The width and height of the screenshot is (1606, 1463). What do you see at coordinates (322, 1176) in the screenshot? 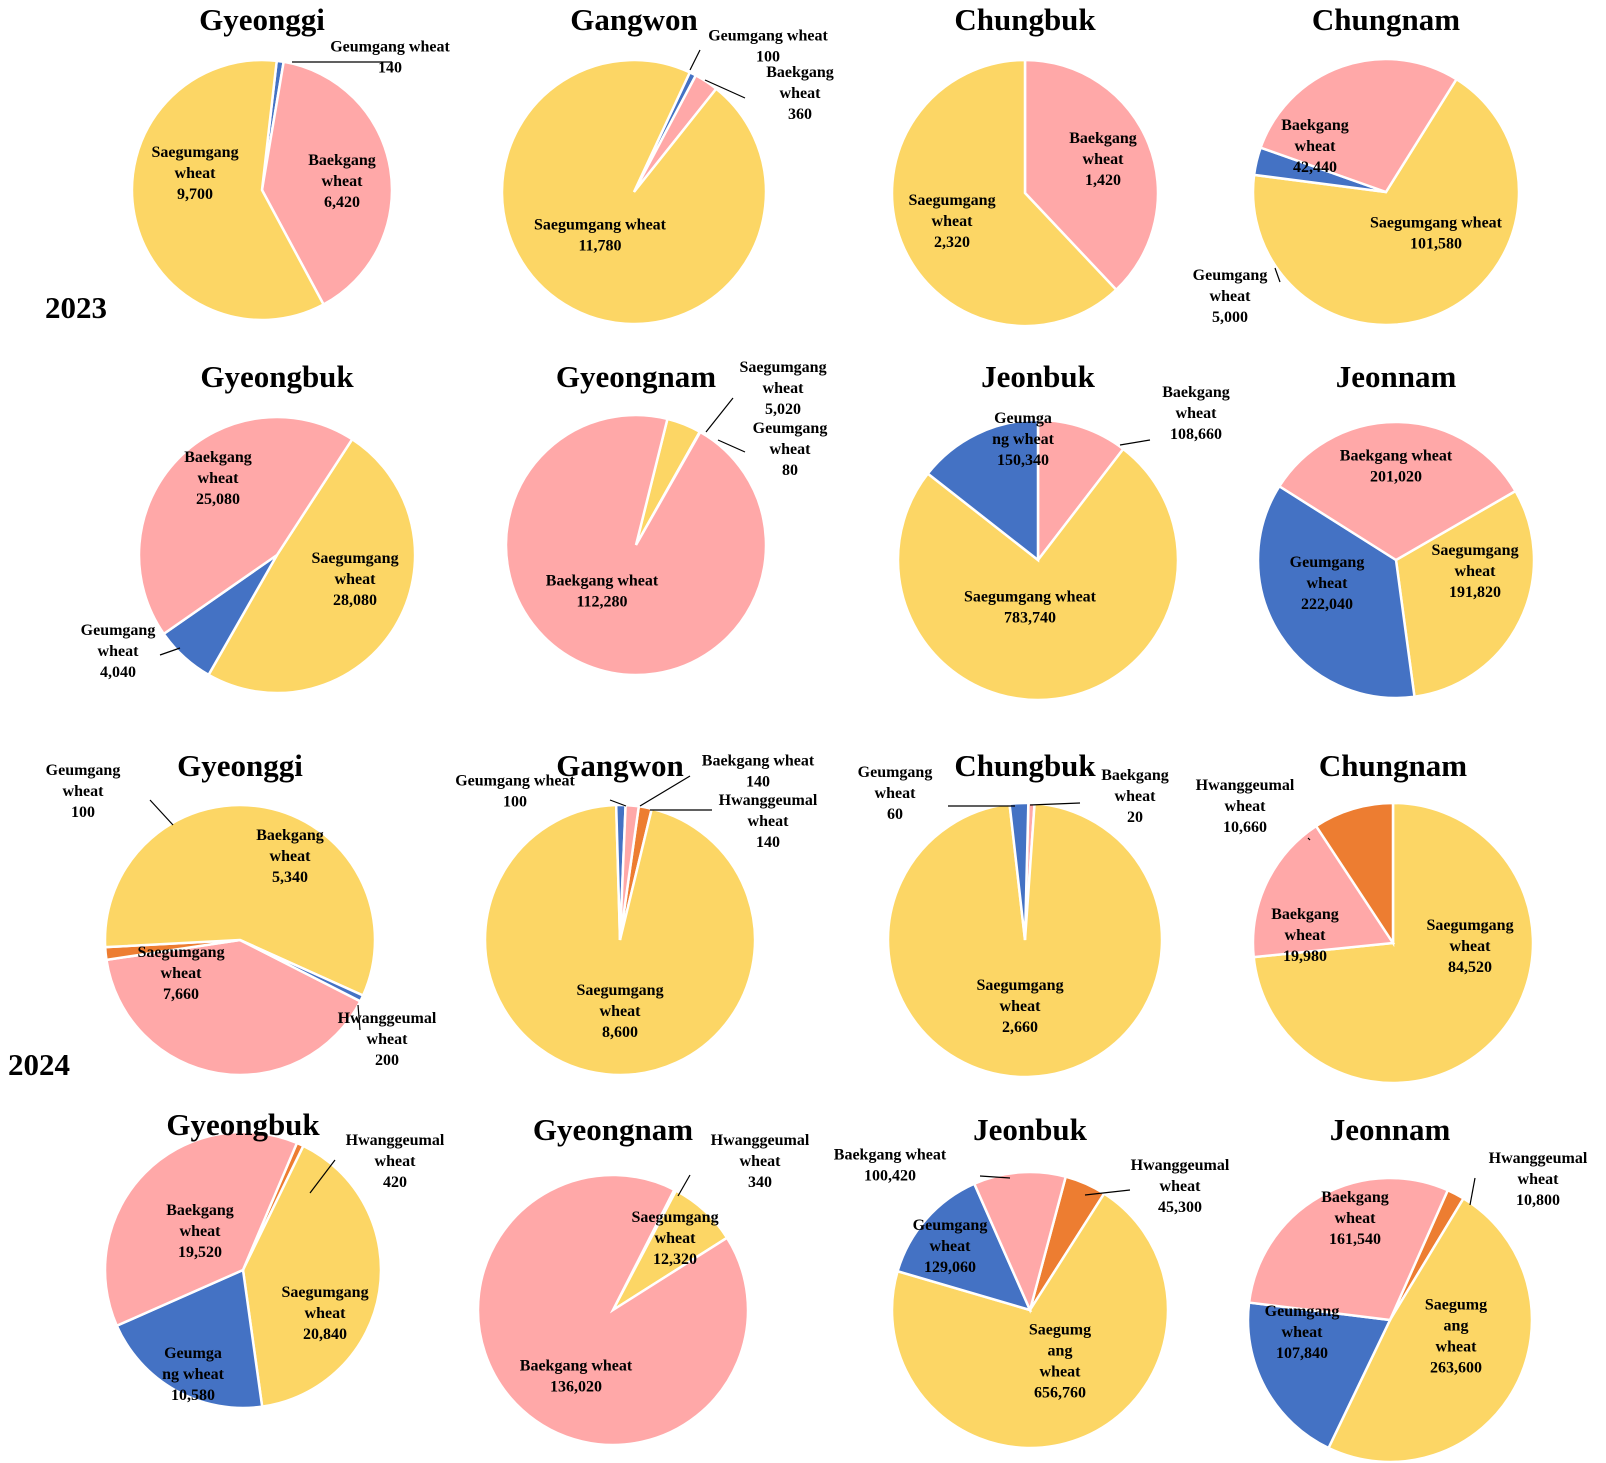
I see `leader-line-2024-gyeongbuk-hwanggeumal-wheat` at bounding box center [322, 1176].